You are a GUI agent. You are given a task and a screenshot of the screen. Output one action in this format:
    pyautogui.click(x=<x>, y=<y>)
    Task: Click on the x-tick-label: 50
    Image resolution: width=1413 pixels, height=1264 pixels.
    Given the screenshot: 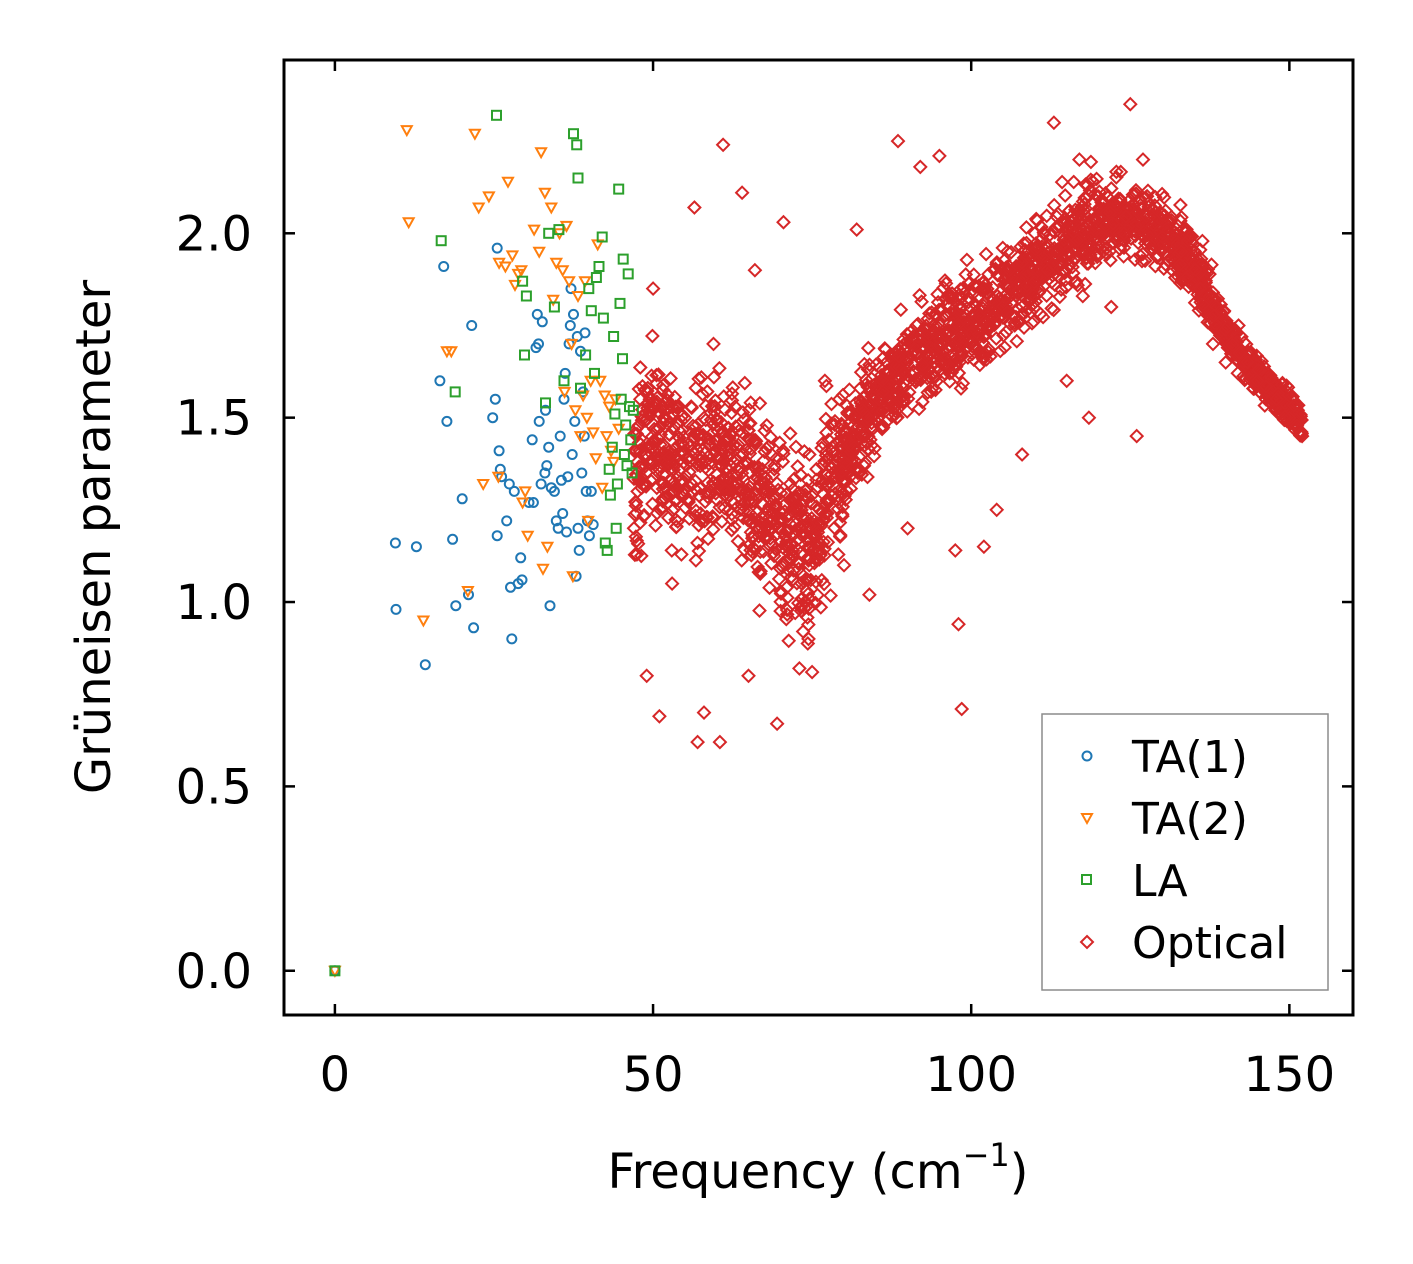 What is the action you would take?
    pyautogui.click(x=653, y=1075)
    